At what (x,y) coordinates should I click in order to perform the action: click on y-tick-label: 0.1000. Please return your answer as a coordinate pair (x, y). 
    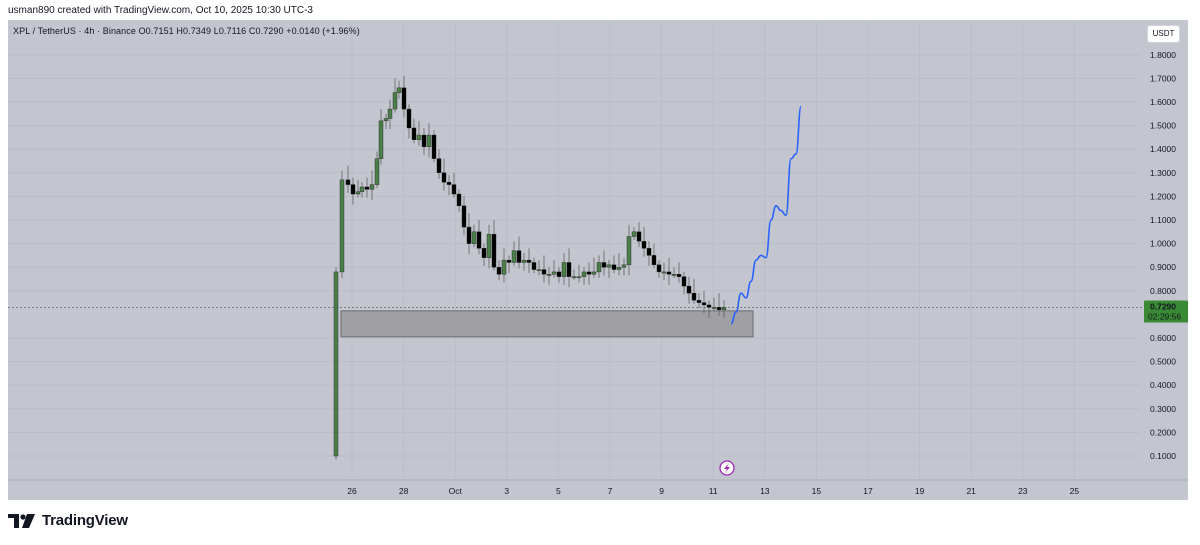
    Looking at the image, I should click on (1163, 456).